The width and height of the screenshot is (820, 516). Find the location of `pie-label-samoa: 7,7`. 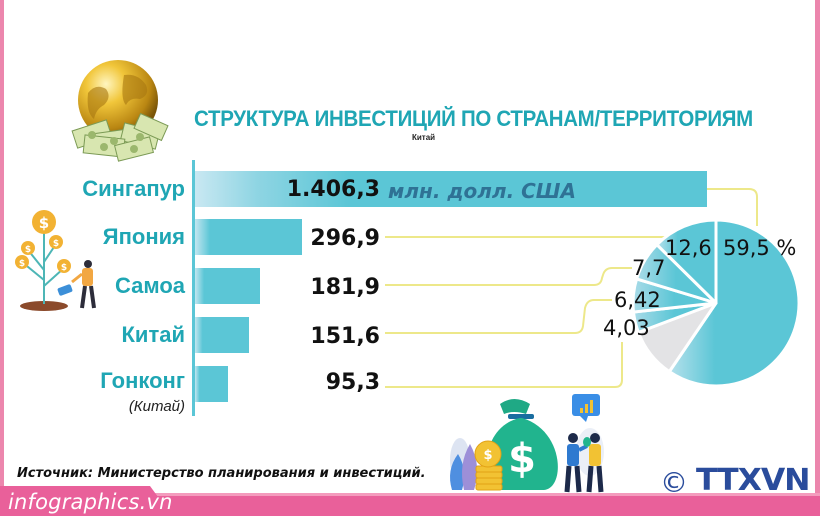

pie-label-samoa: 7,7 is located at coordinates (649, 268).